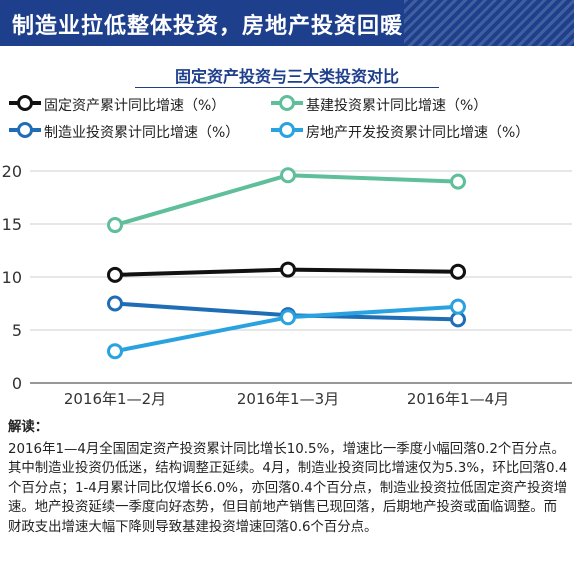  Describe the element at coordinates (208, 26) in the screenshot. I see `banner-title: 制造业拉低整体投资，房地产投资回暖` at that location.